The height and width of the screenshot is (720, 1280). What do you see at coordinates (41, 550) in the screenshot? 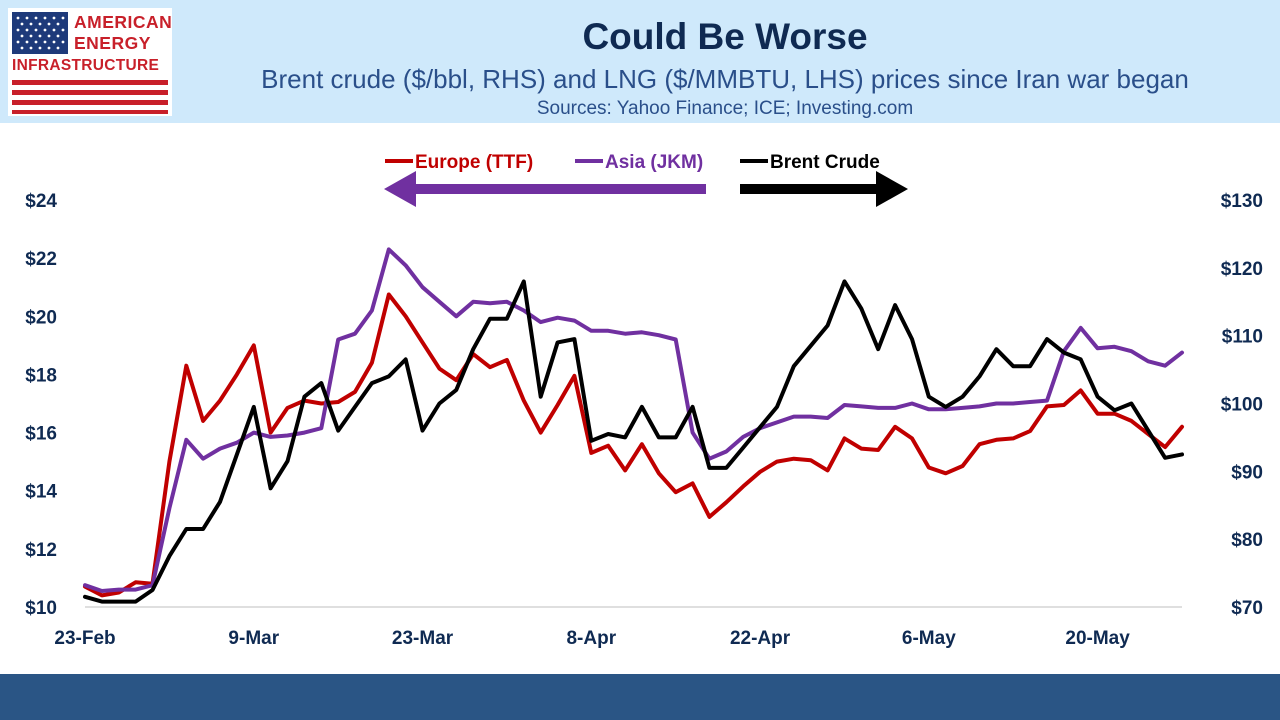
I see `y-left-tick-label: $12` at bounding box center [41, 550].